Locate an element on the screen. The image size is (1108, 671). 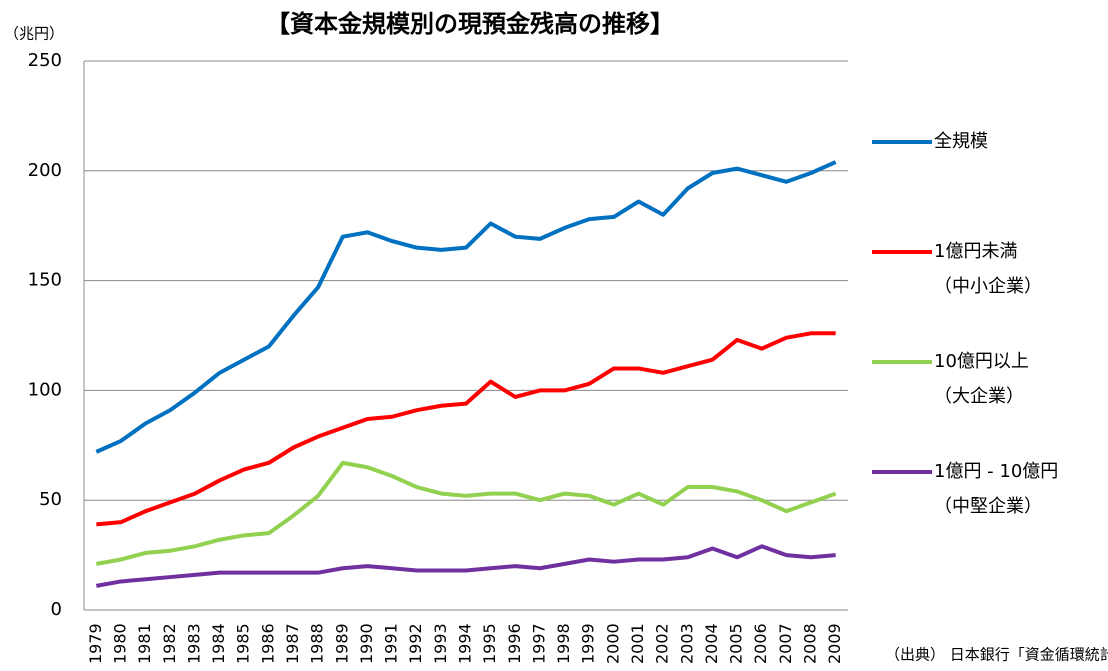
y-unit: （兆円） is located at coordinates (34, 34).